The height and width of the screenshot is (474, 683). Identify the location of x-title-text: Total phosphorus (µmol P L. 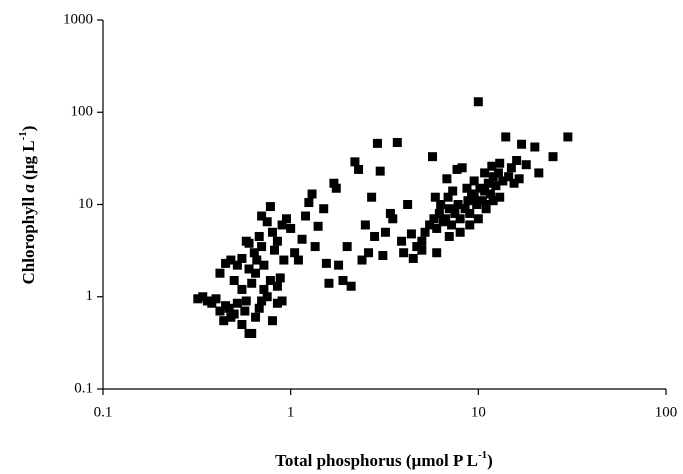
(376, 460).